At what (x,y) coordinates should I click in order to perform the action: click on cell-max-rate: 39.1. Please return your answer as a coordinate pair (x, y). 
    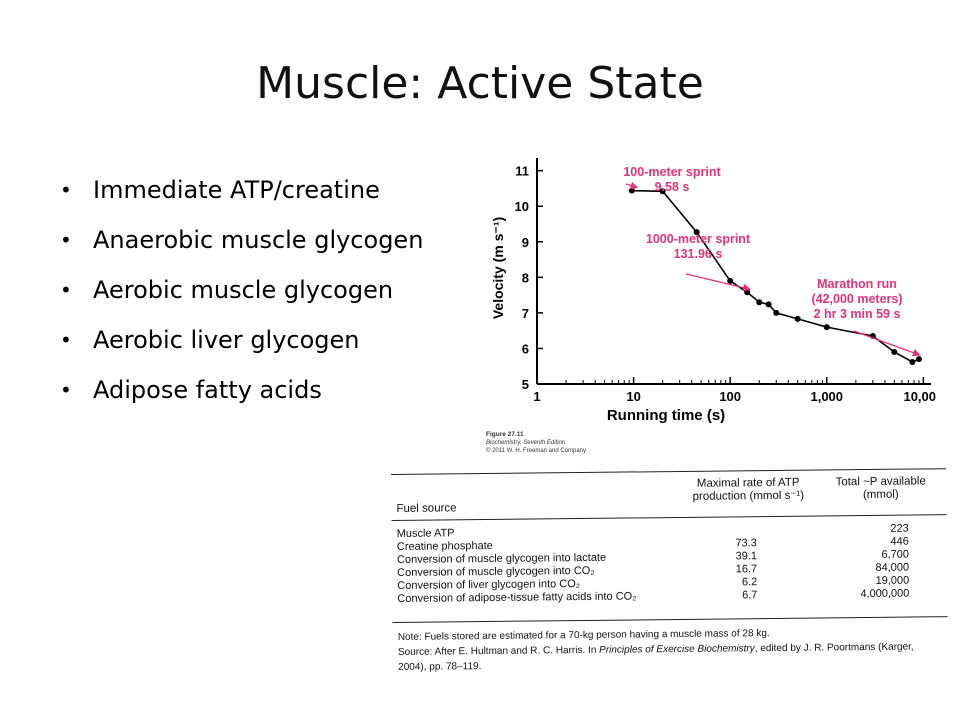
    Looking at the image, I should click on (746, 556).